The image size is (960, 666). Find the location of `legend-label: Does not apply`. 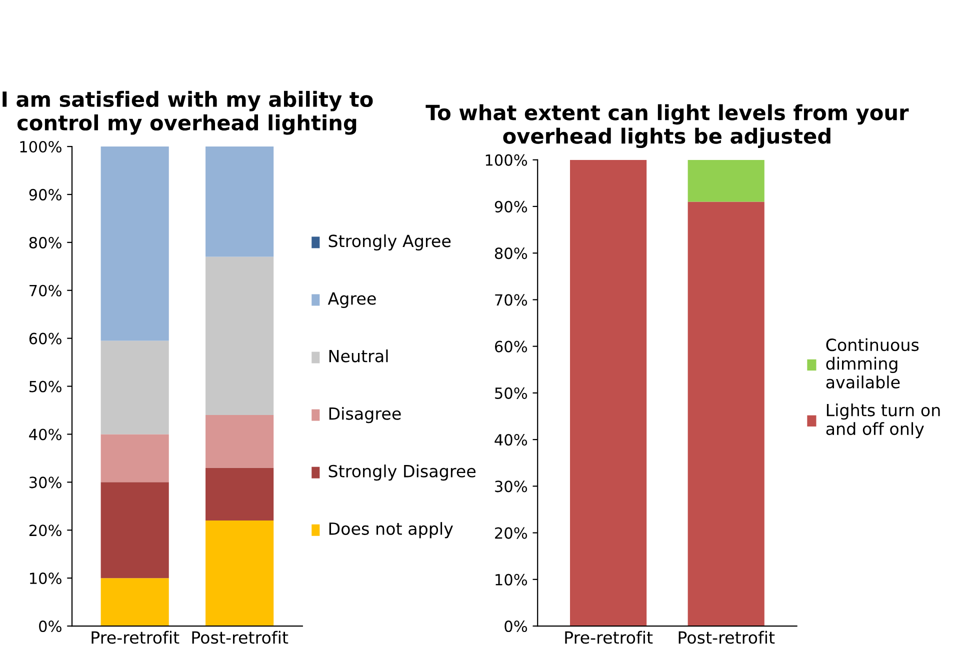

legend-label: Does not apply is located at coordinates (391, 530).